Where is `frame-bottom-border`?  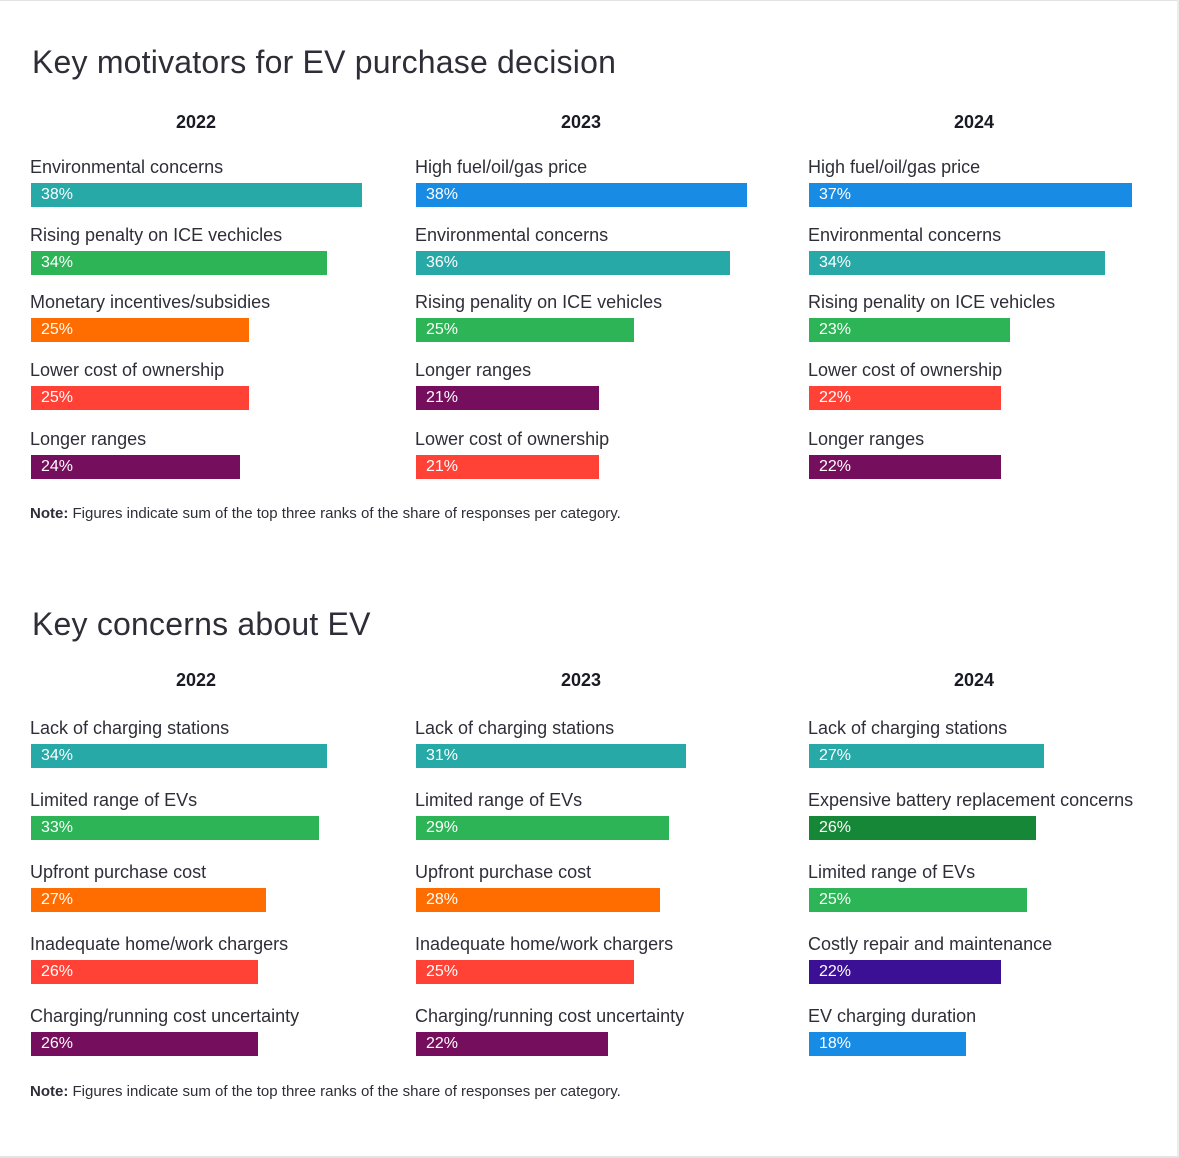
frame-bottom-border is located at coordinates (589, 1157).